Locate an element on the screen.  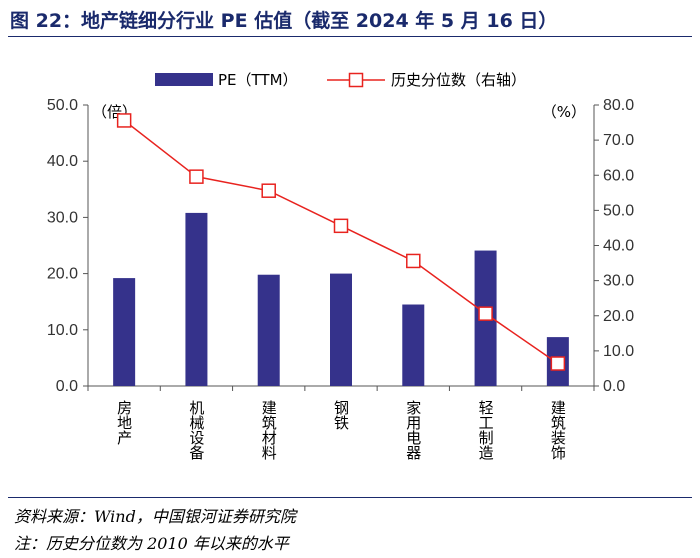
right-tick-label: 50.0 is located at coordinates (618, 210).